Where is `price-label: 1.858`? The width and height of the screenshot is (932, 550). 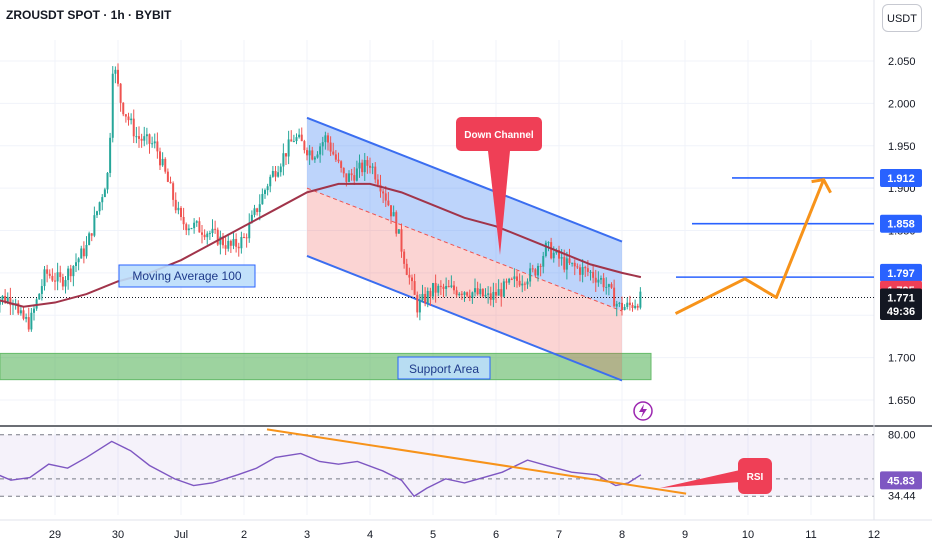 price-label: 1.858 is located at coordinates (901, 225).